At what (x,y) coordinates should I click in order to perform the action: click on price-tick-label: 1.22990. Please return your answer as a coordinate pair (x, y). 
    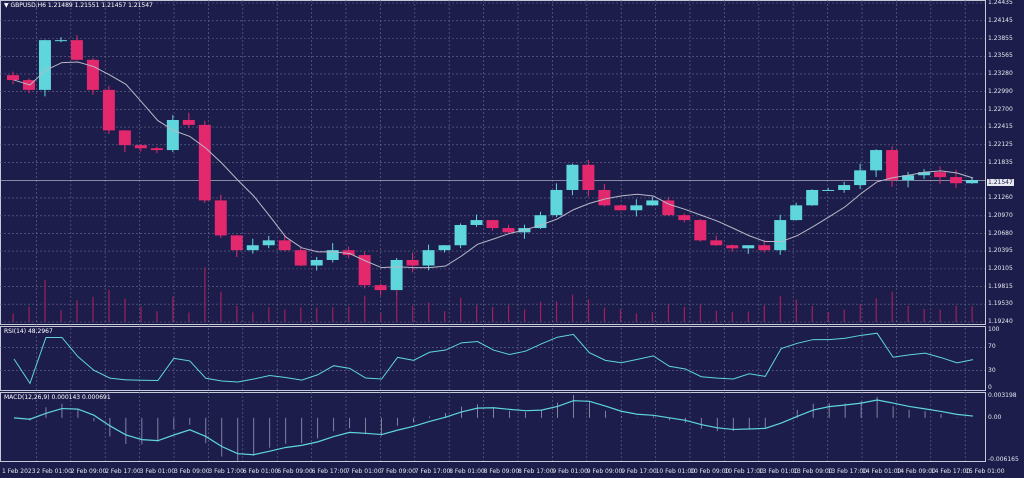
    Looking at the image, I should click on (1000, 91).